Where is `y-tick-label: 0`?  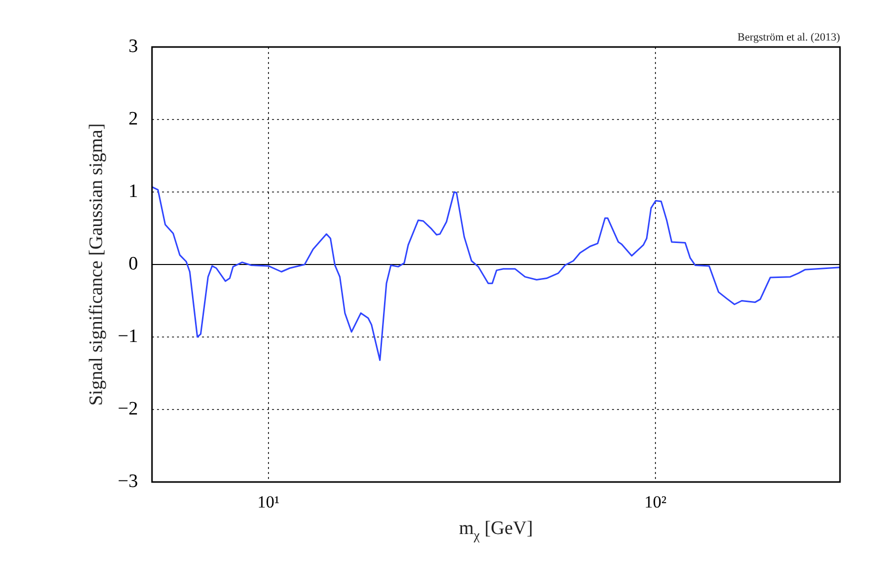
y-tick-label: 0 is located at coordinates (133, 263).